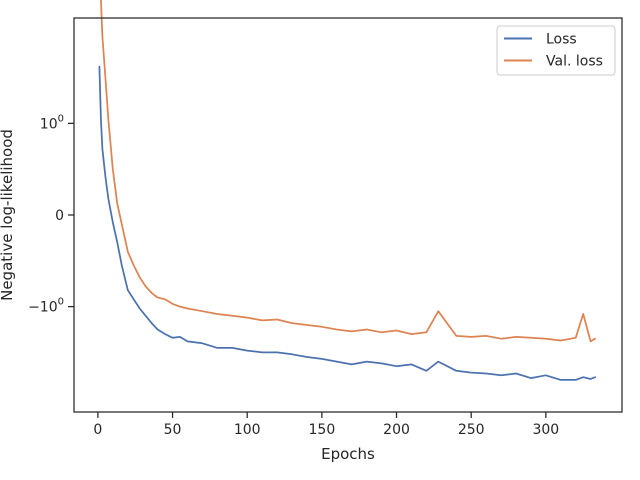 The image size is (640, 480). What do you see at coordinates (247, 430) in the screenshot?
I see `x-tick-label: 100` at bounding box center [247, 430].